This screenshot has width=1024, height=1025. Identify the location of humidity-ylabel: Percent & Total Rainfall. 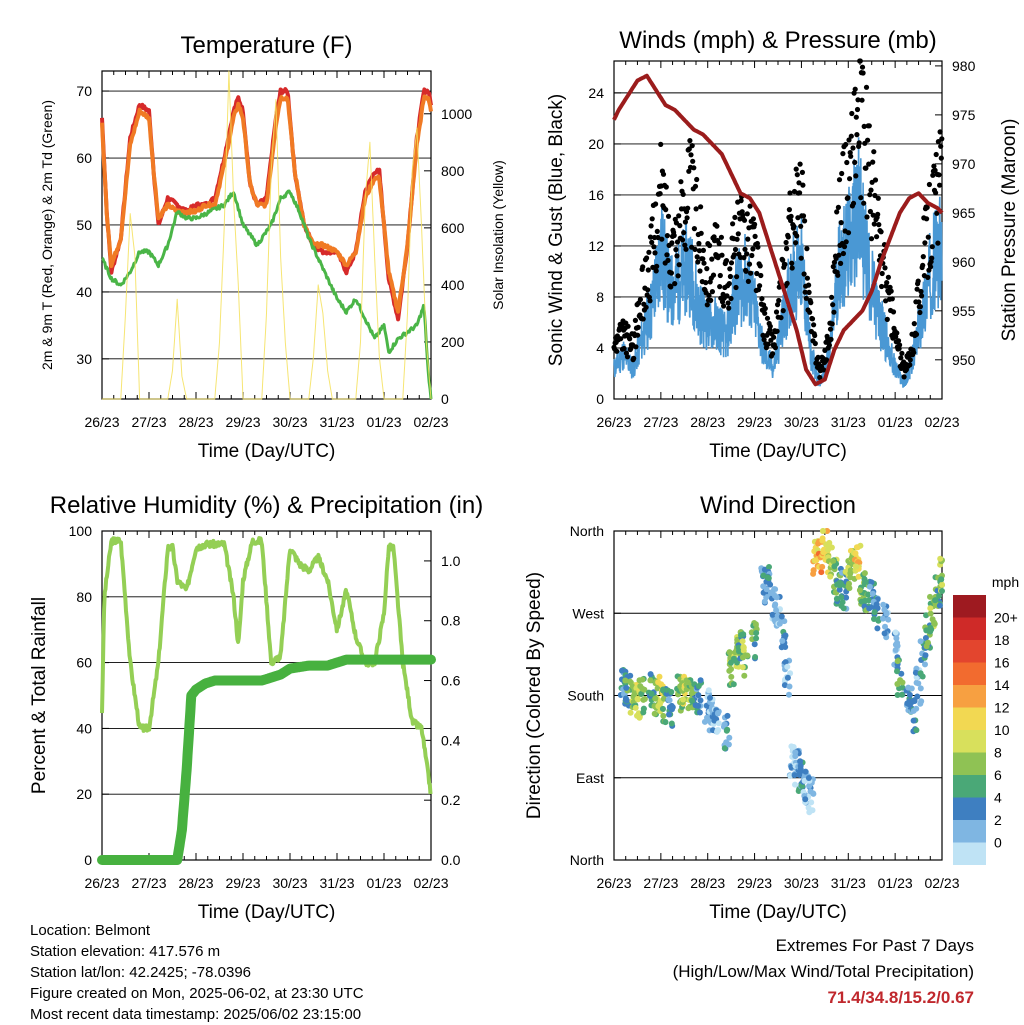
(39, 695).